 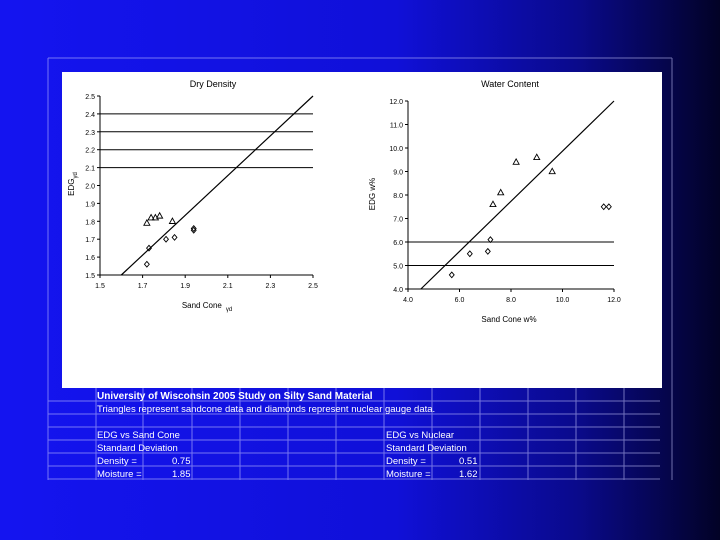 I want to click on y-tick-label: 2.5, so click(x=90, y=97).